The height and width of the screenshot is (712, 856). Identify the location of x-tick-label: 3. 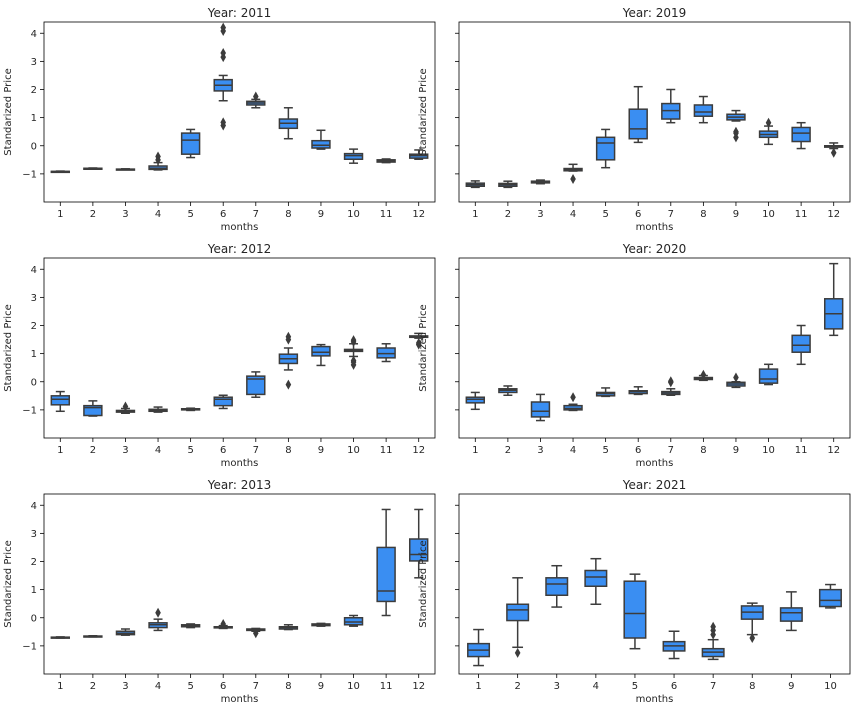
(125, 686).